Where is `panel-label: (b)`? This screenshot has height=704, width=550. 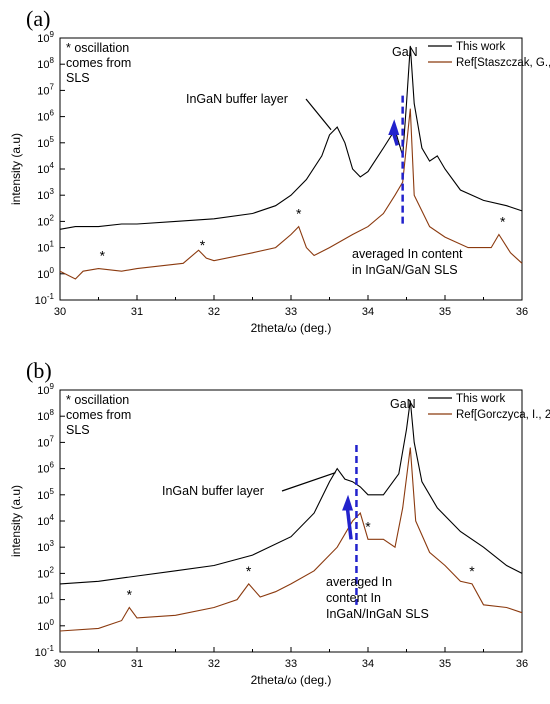 panel-label: (b) is located at coordinates (39, 370).